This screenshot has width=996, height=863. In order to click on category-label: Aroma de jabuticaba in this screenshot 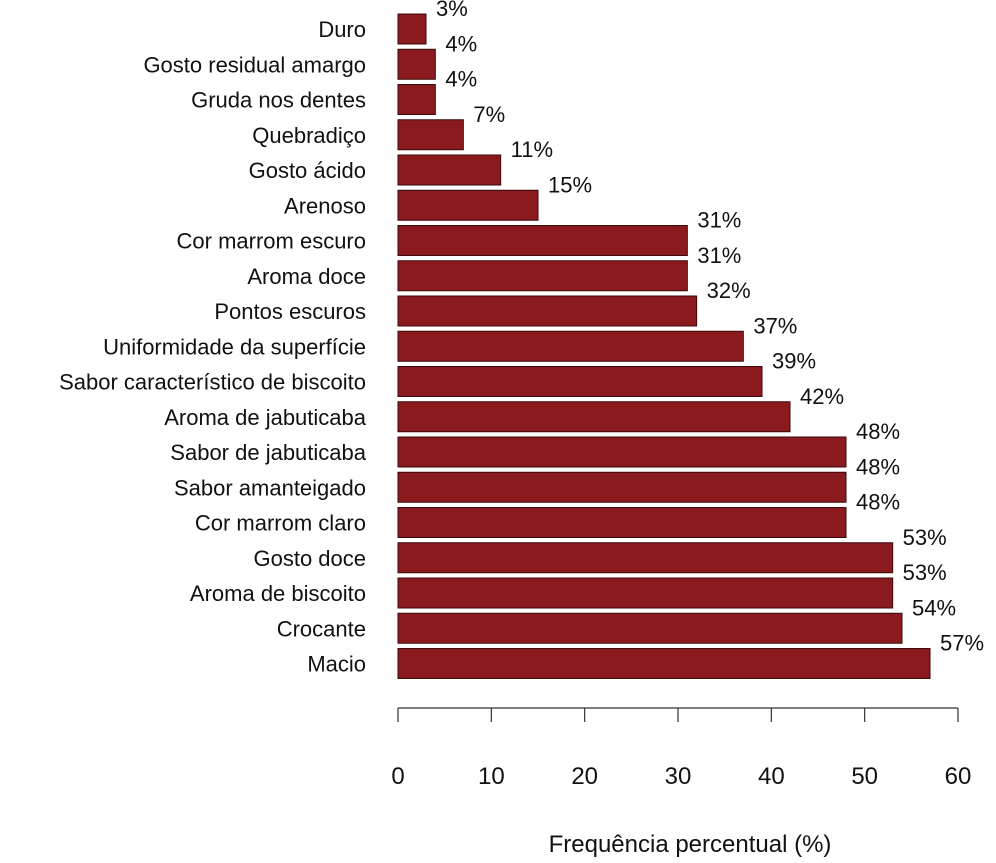, I will do `click(265, 417)`.